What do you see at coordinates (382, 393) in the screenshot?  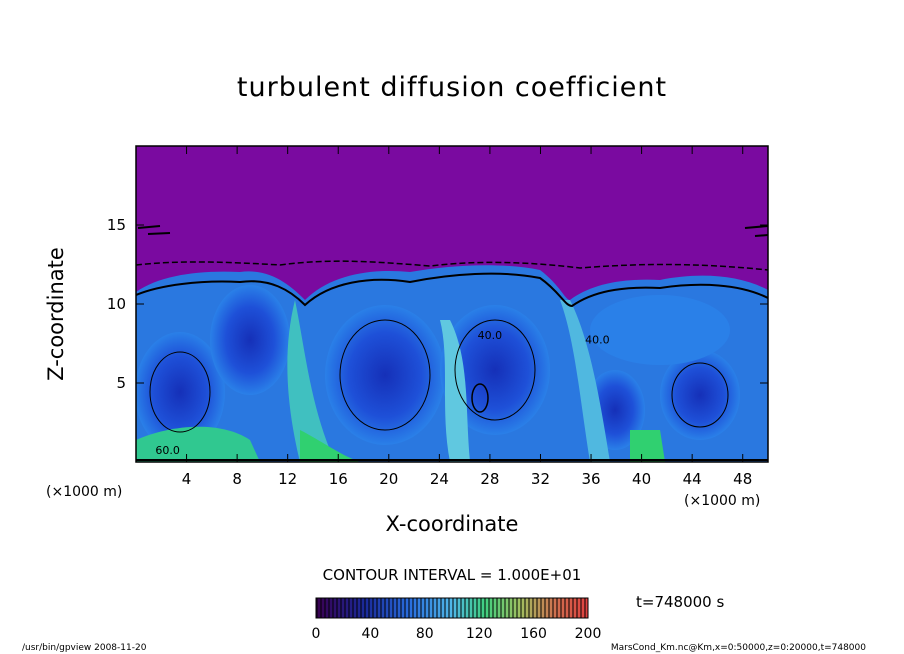 I see `contour-labels: 60.0 40.0 40.0` at bounding box center [382, 393].